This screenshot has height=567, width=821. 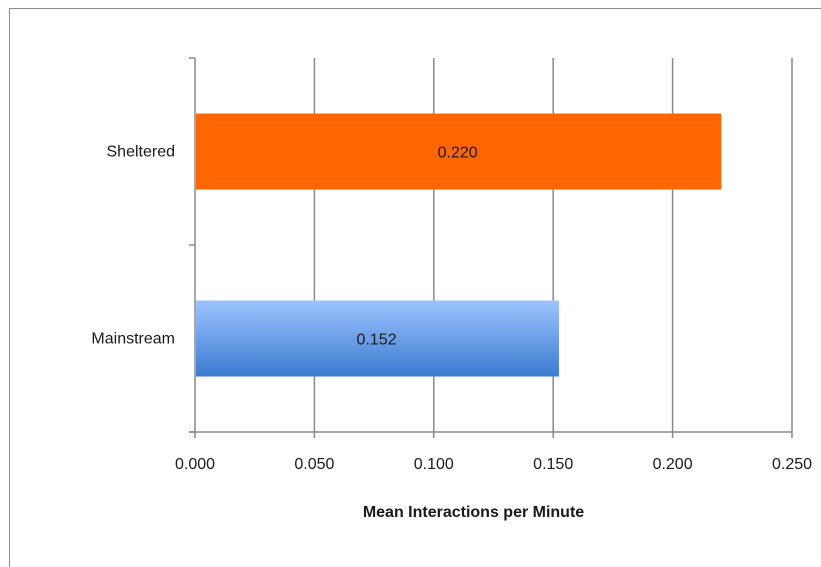 I want to click on bar-sheltered, so click(x=459, y=151).